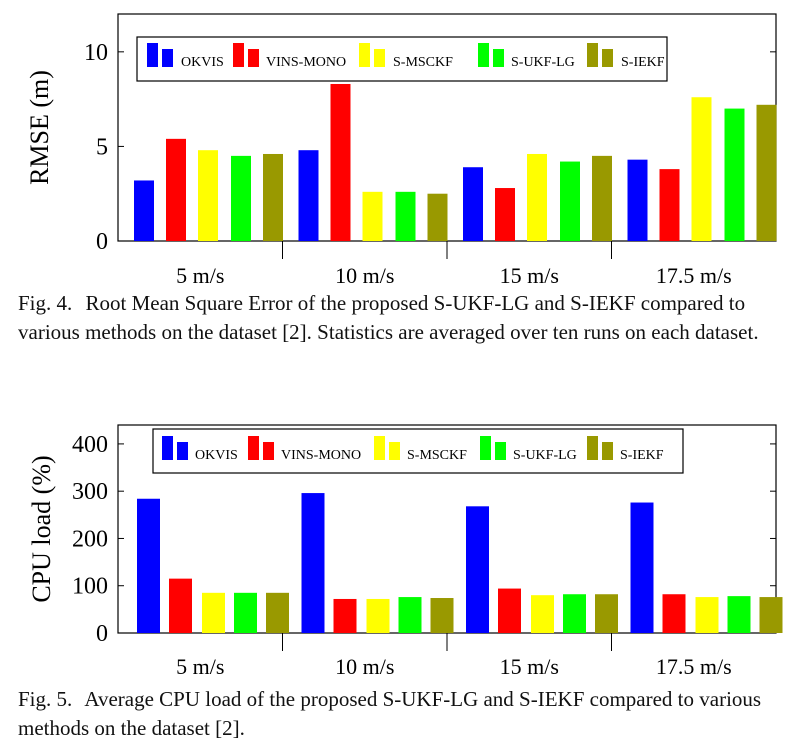  I want to click on legend-box, so click(402, 59).